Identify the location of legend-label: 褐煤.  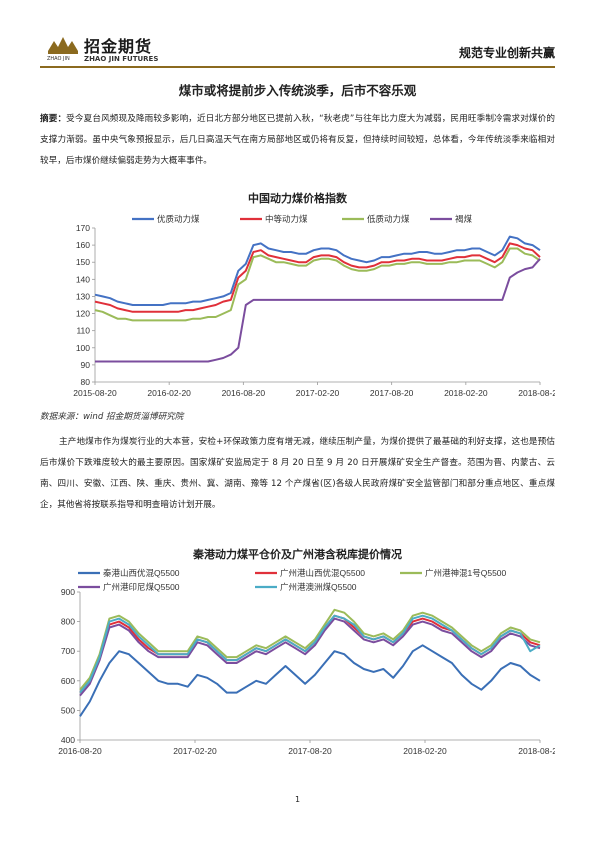
(464, 219).